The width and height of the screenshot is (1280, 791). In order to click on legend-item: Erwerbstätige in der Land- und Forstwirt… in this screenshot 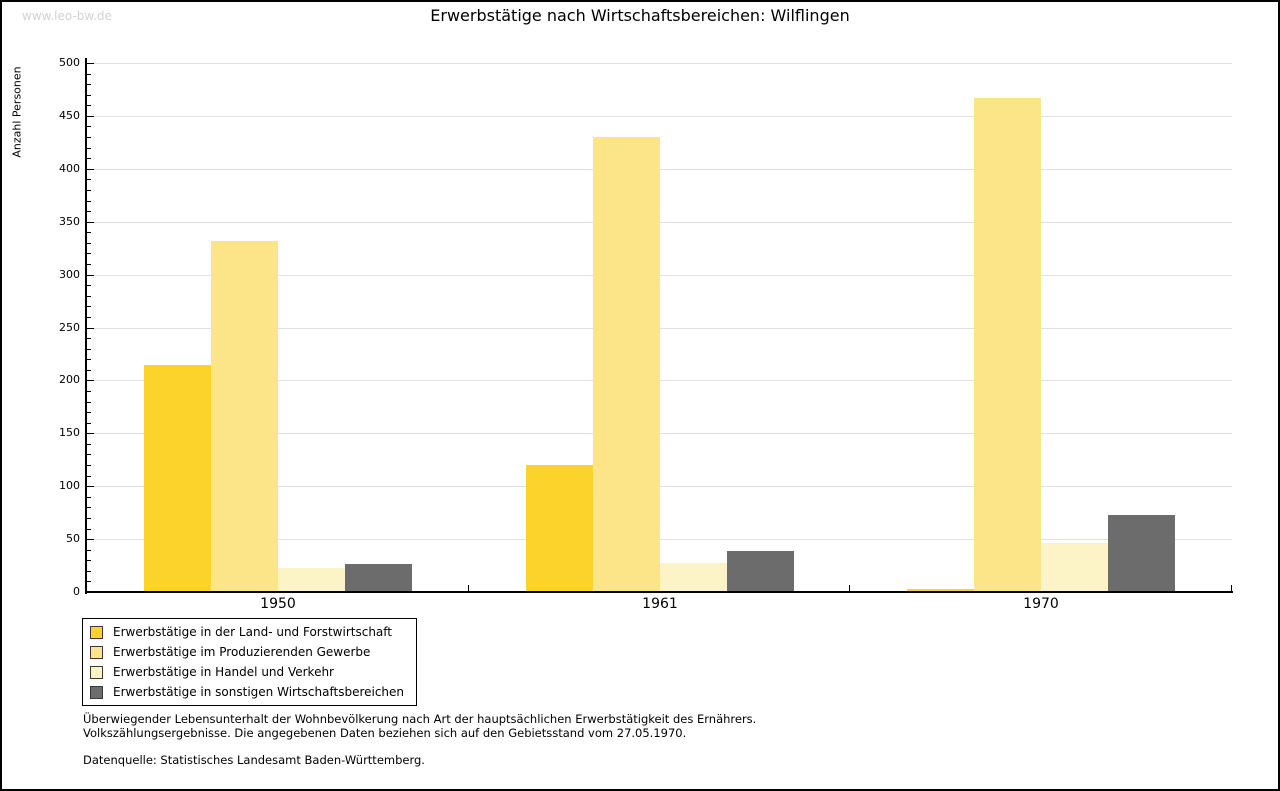, I will do `click(247, 632)`.